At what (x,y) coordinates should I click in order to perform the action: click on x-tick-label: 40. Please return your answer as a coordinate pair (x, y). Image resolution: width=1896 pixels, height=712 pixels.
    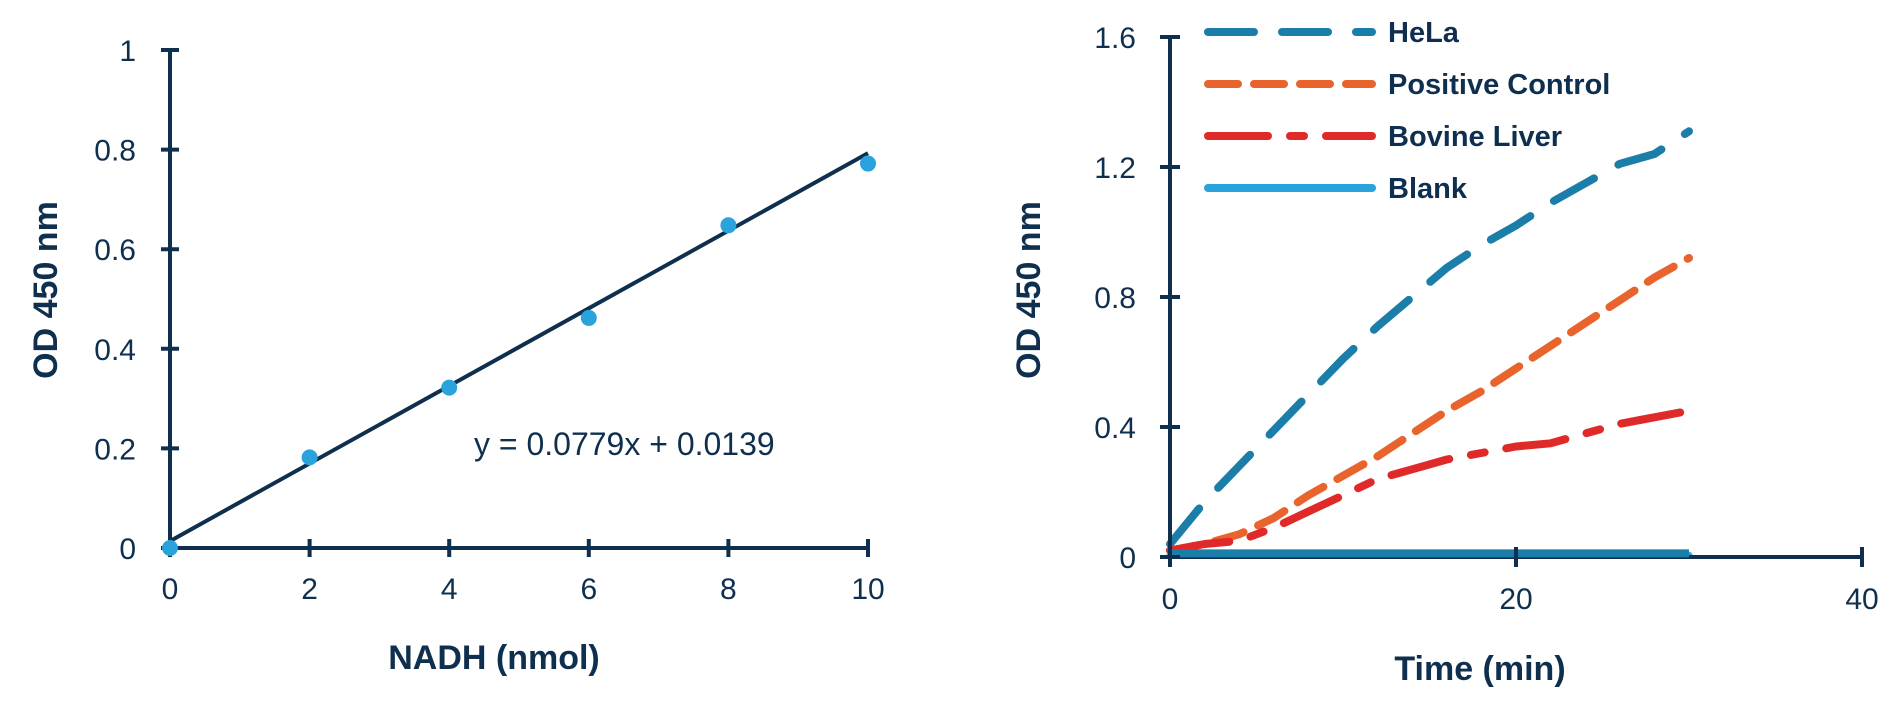
    Looking at the image, I should click on (1861, 599).